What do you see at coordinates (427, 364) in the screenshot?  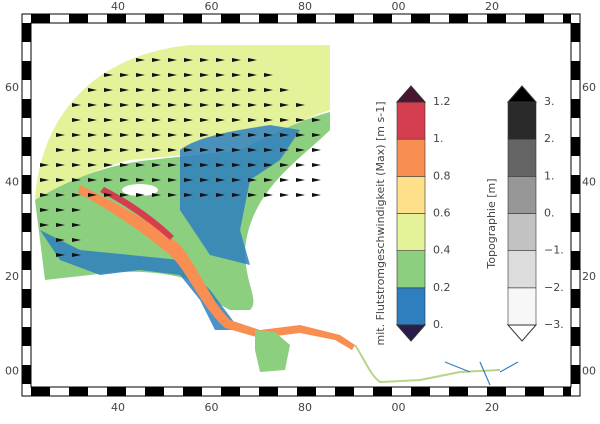 I see `river` at bounding box center [427, 364].